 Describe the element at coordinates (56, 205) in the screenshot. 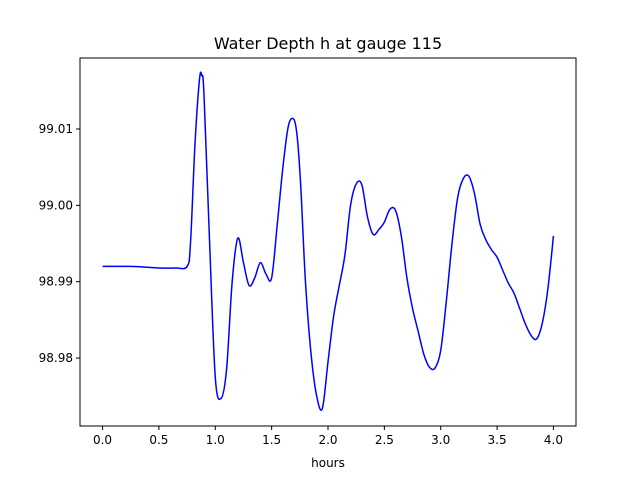

I see `y-tick-label: 99.00` at that location.